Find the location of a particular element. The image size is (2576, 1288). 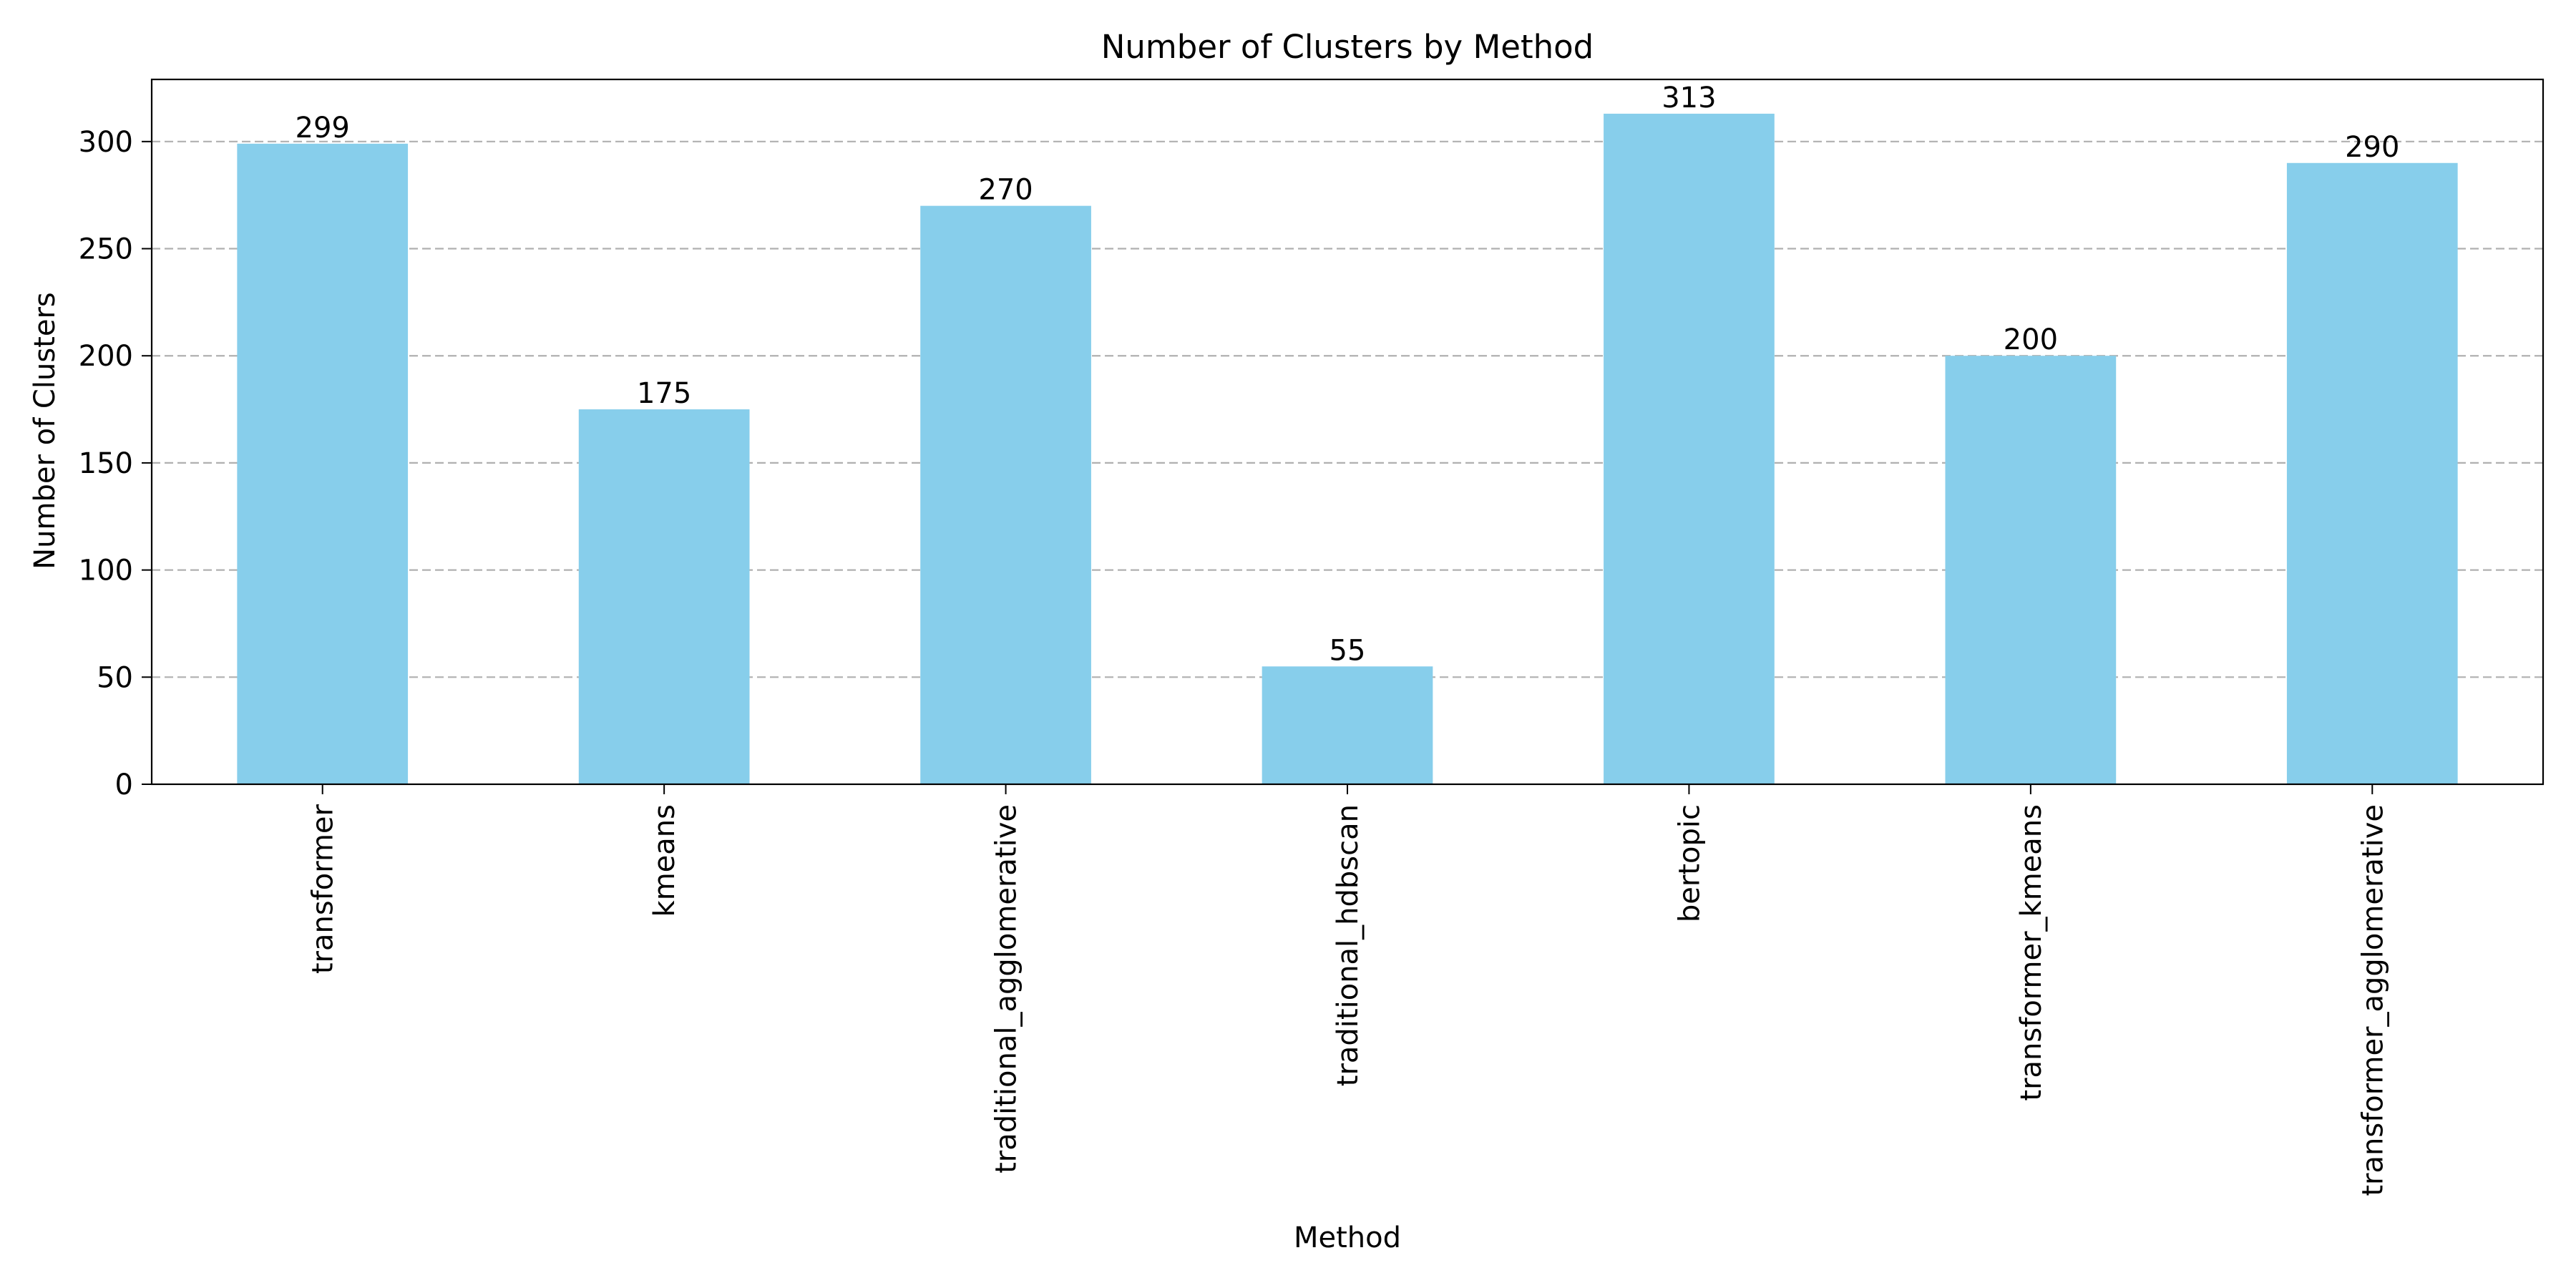

data-label: 270 is located at coordinates (1005, 190).